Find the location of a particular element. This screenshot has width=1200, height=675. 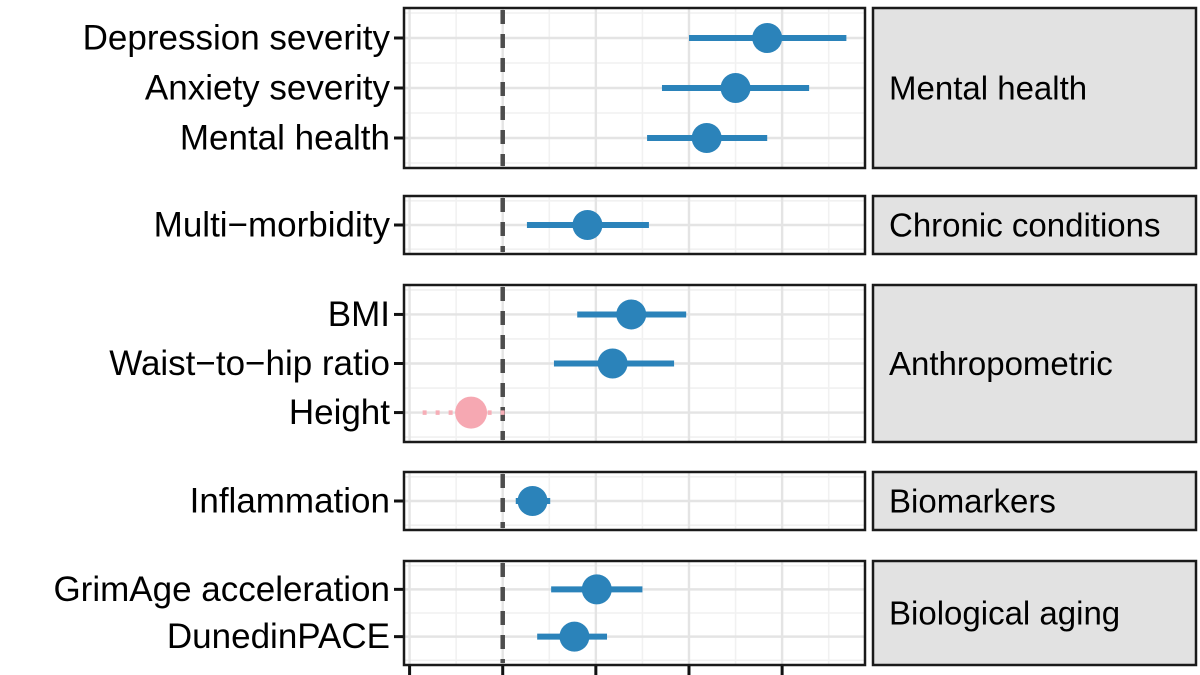

row-label: Multi−morbidity is located at coordinates (272, 225).